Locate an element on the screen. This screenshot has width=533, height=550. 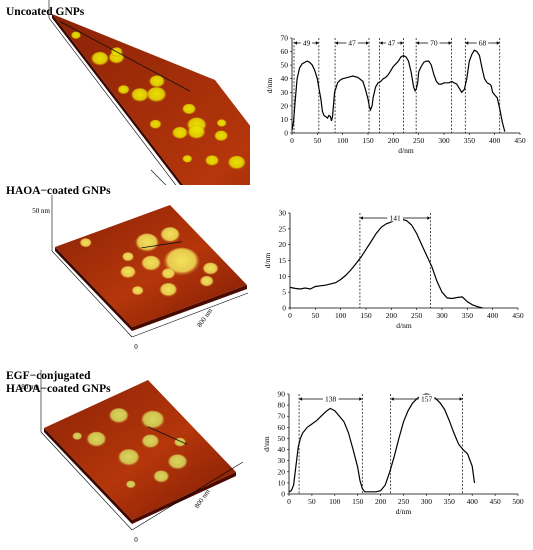
afm-surface-plane is located at coordinates (140, 450).